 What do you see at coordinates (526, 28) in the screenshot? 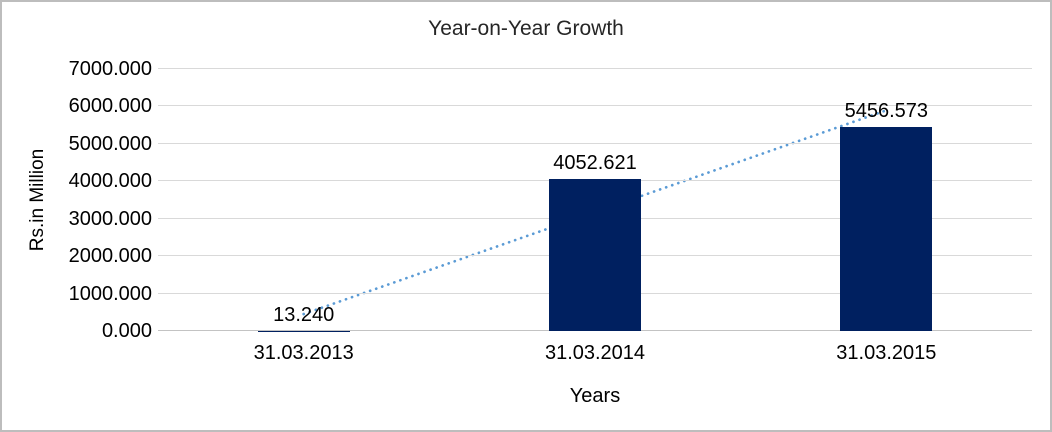
I see `chart-title: Year-on-Year Growth` at bounding box center [526, 28].